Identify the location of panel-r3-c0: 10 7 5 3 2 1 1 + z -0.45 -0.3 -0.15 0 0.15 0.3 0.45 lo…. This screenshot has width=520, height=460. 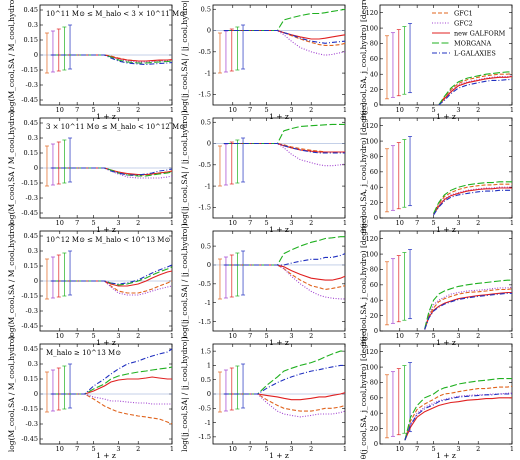
(90, 398).